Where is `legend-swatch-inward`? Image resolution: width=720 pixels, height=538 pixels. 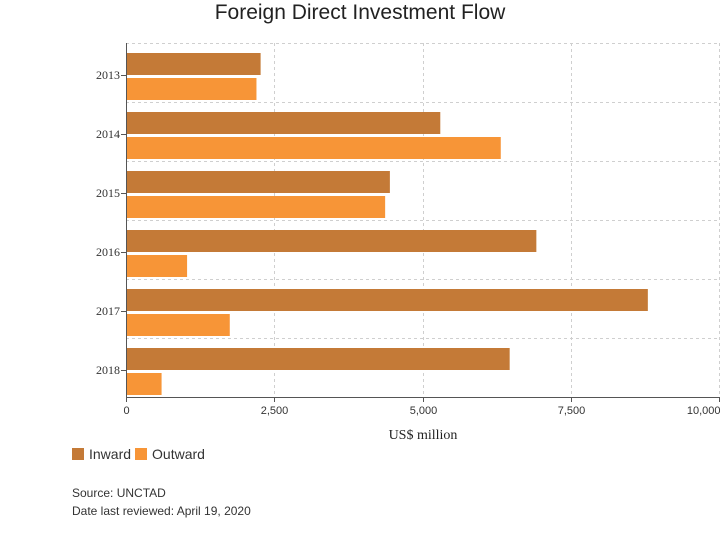
legend-swatch-inward is located at coordinates (78, 454).